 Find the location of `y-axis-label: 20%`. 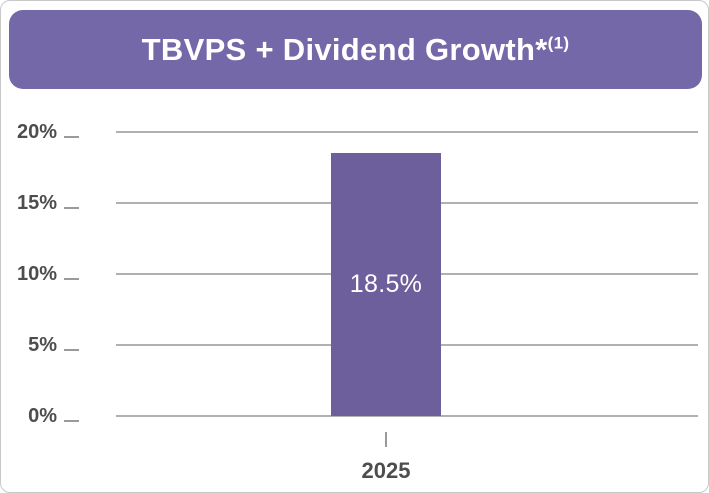

y-axis-label: 20% is located at coordinates (36, 132).